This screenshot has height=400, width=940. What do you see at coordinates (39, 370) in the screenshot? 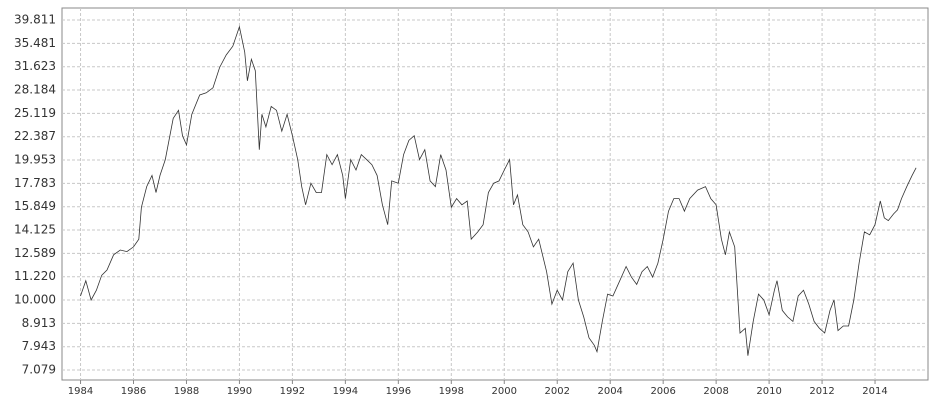
I see `y-tick-label: 7.079` at bounding box center [39, 370].